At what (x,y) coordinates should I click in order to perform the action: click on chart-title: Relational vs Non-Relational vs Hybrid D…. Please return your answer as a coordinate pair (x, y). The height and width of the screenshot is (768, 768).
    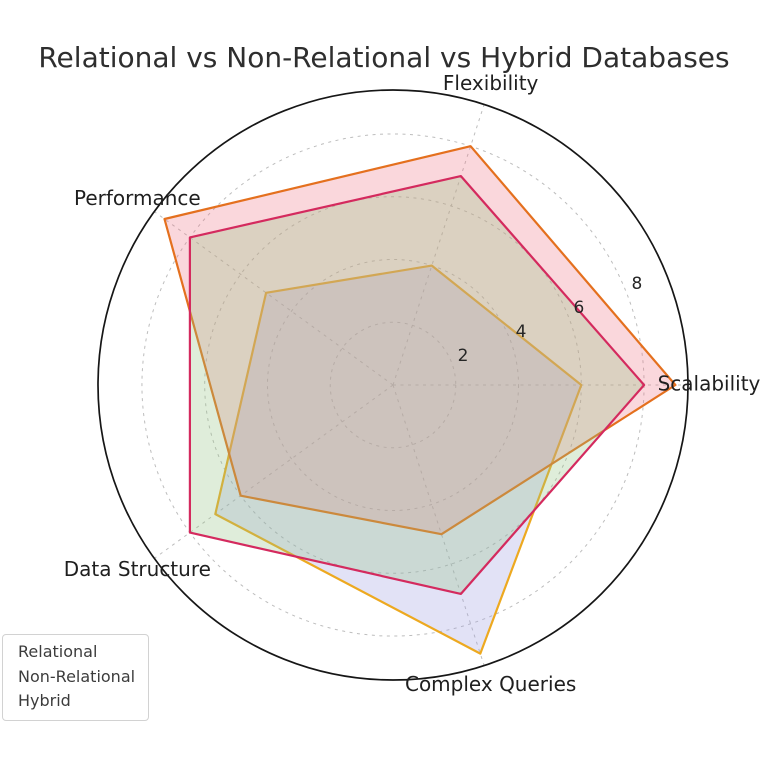
    Looking at the image, I should click on (384, 57).